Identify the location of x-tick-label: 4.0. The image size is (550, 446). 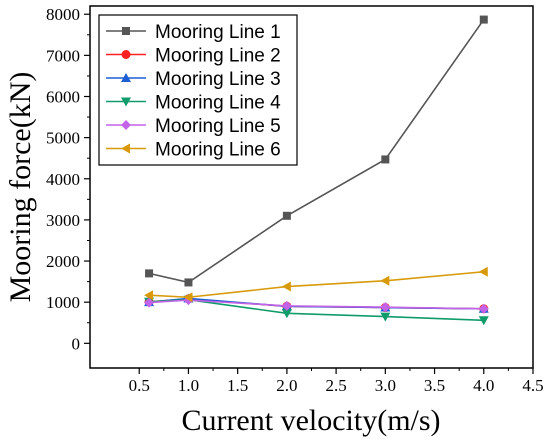
(483, 385).